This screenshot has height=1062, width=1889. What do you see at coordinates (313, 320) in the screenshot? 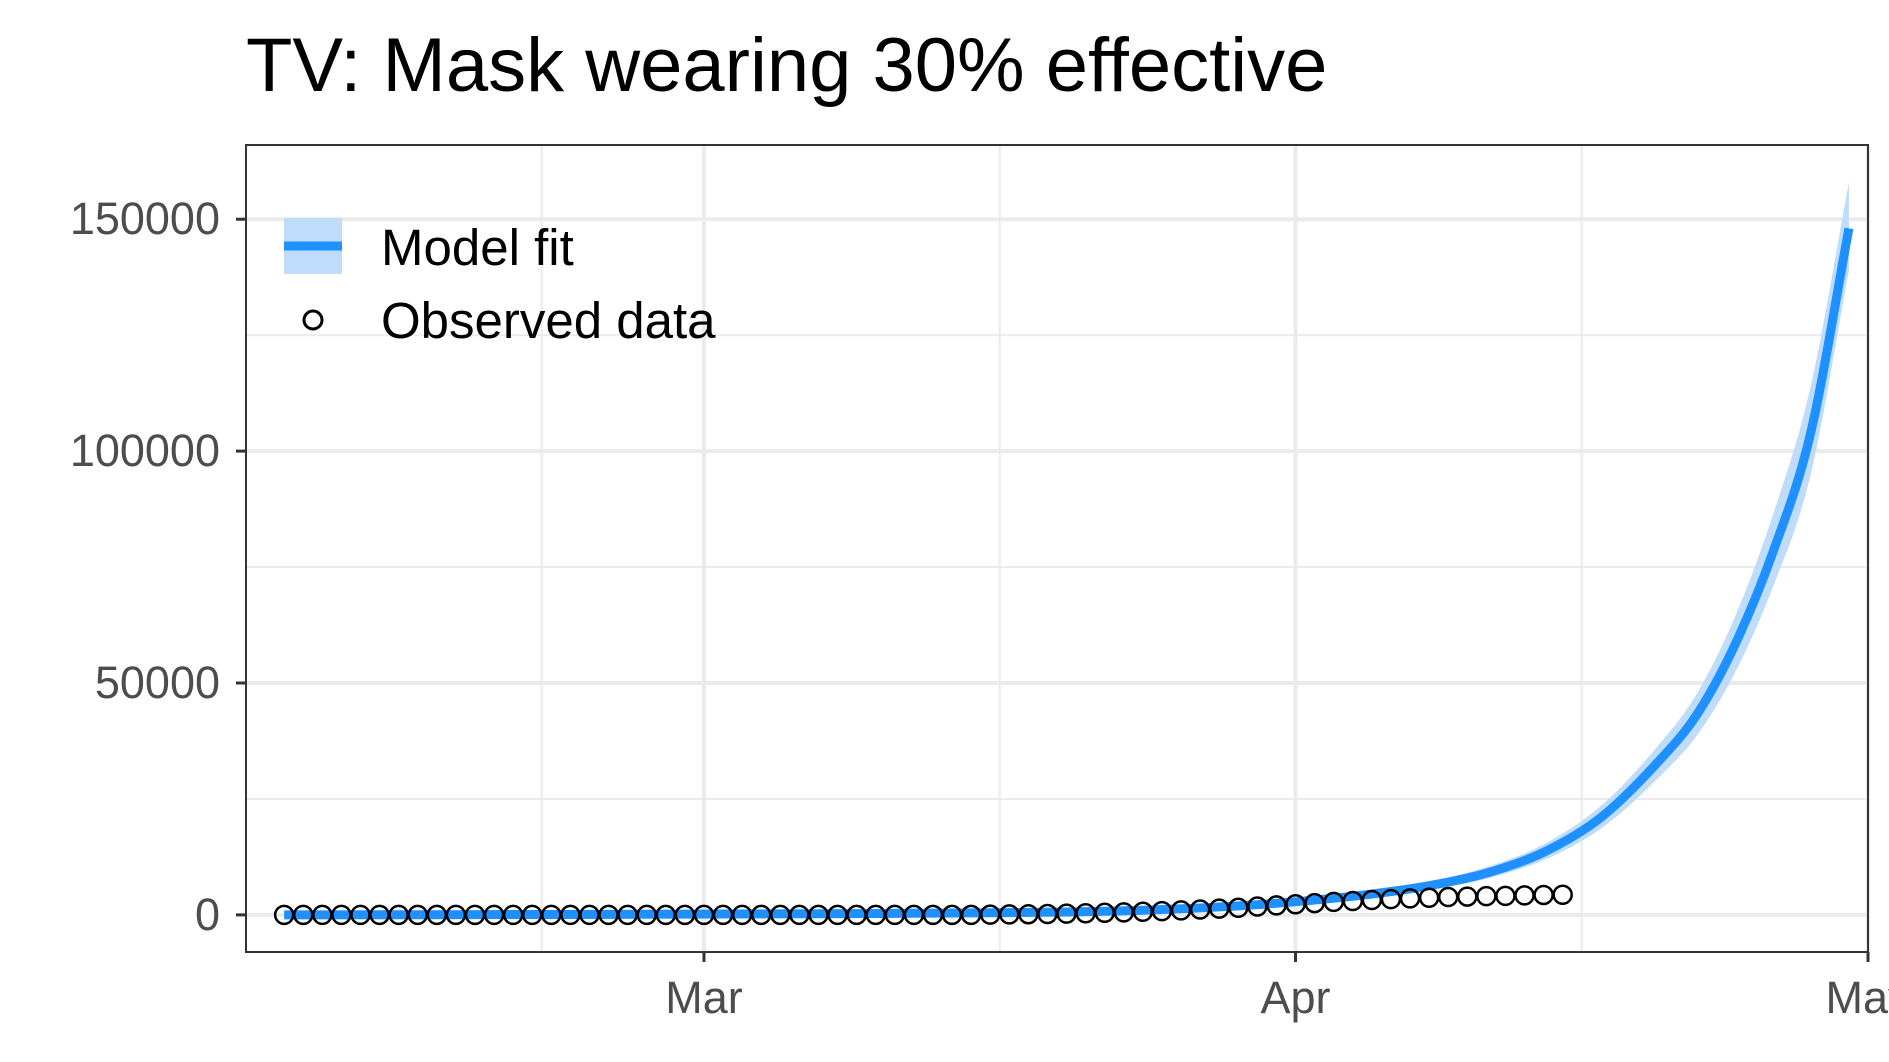
I see `legend-point-key` at bounding box center [313, 320].